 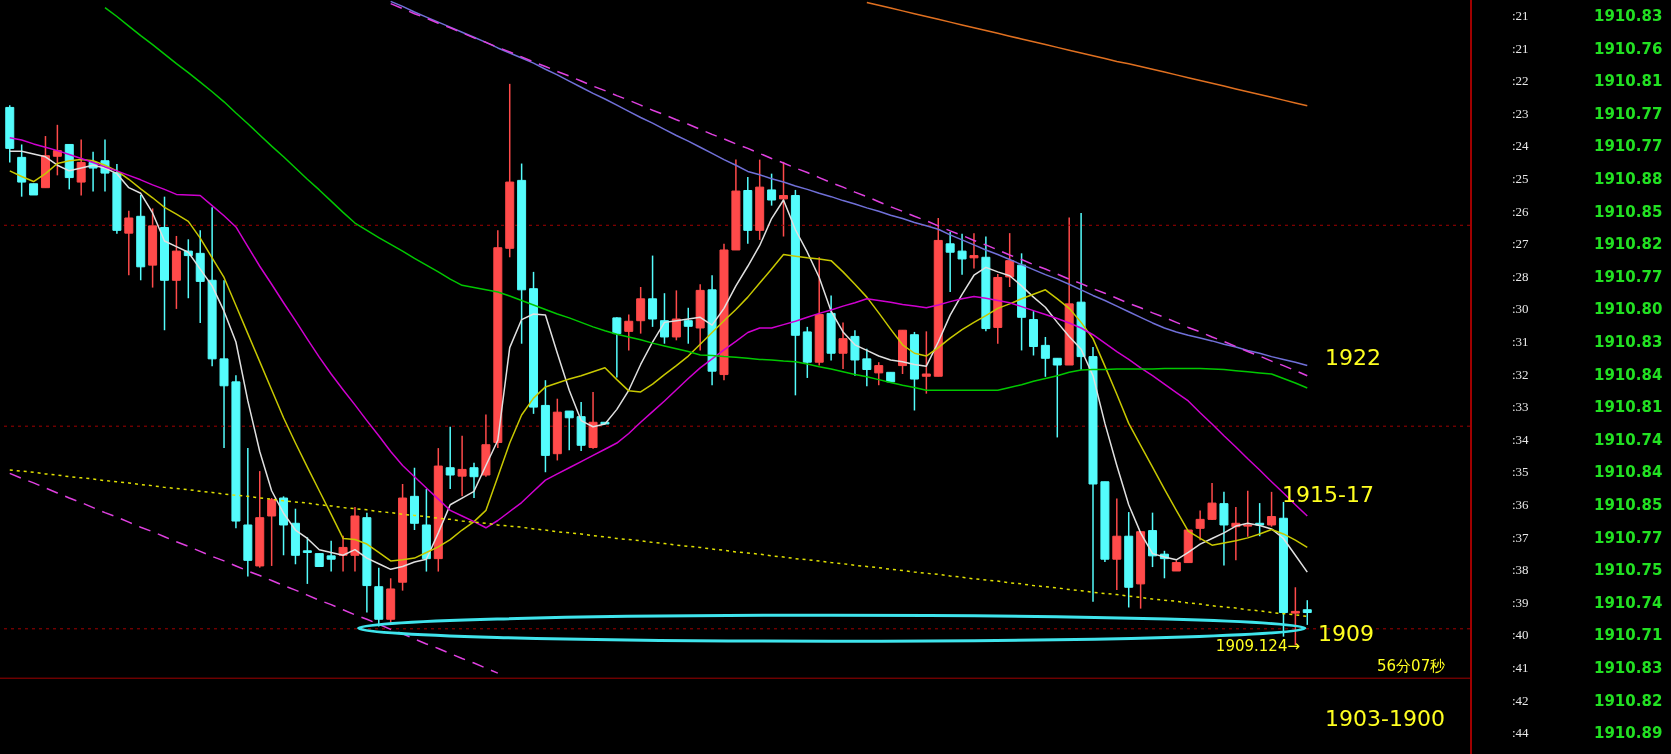 What do you see at coordinates (1385, 718) in the screenshot?
I see `text: 1903-1900` at bounding box center [1385, 718].